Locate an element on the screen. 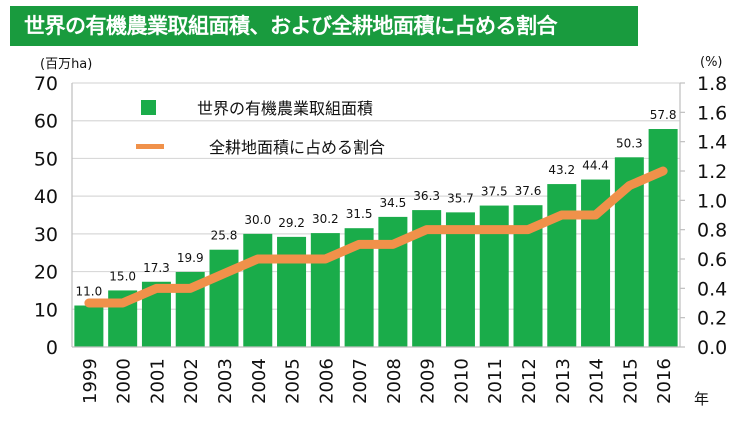  right-tick-label: 0.4 is located at coordinates (712, 289).